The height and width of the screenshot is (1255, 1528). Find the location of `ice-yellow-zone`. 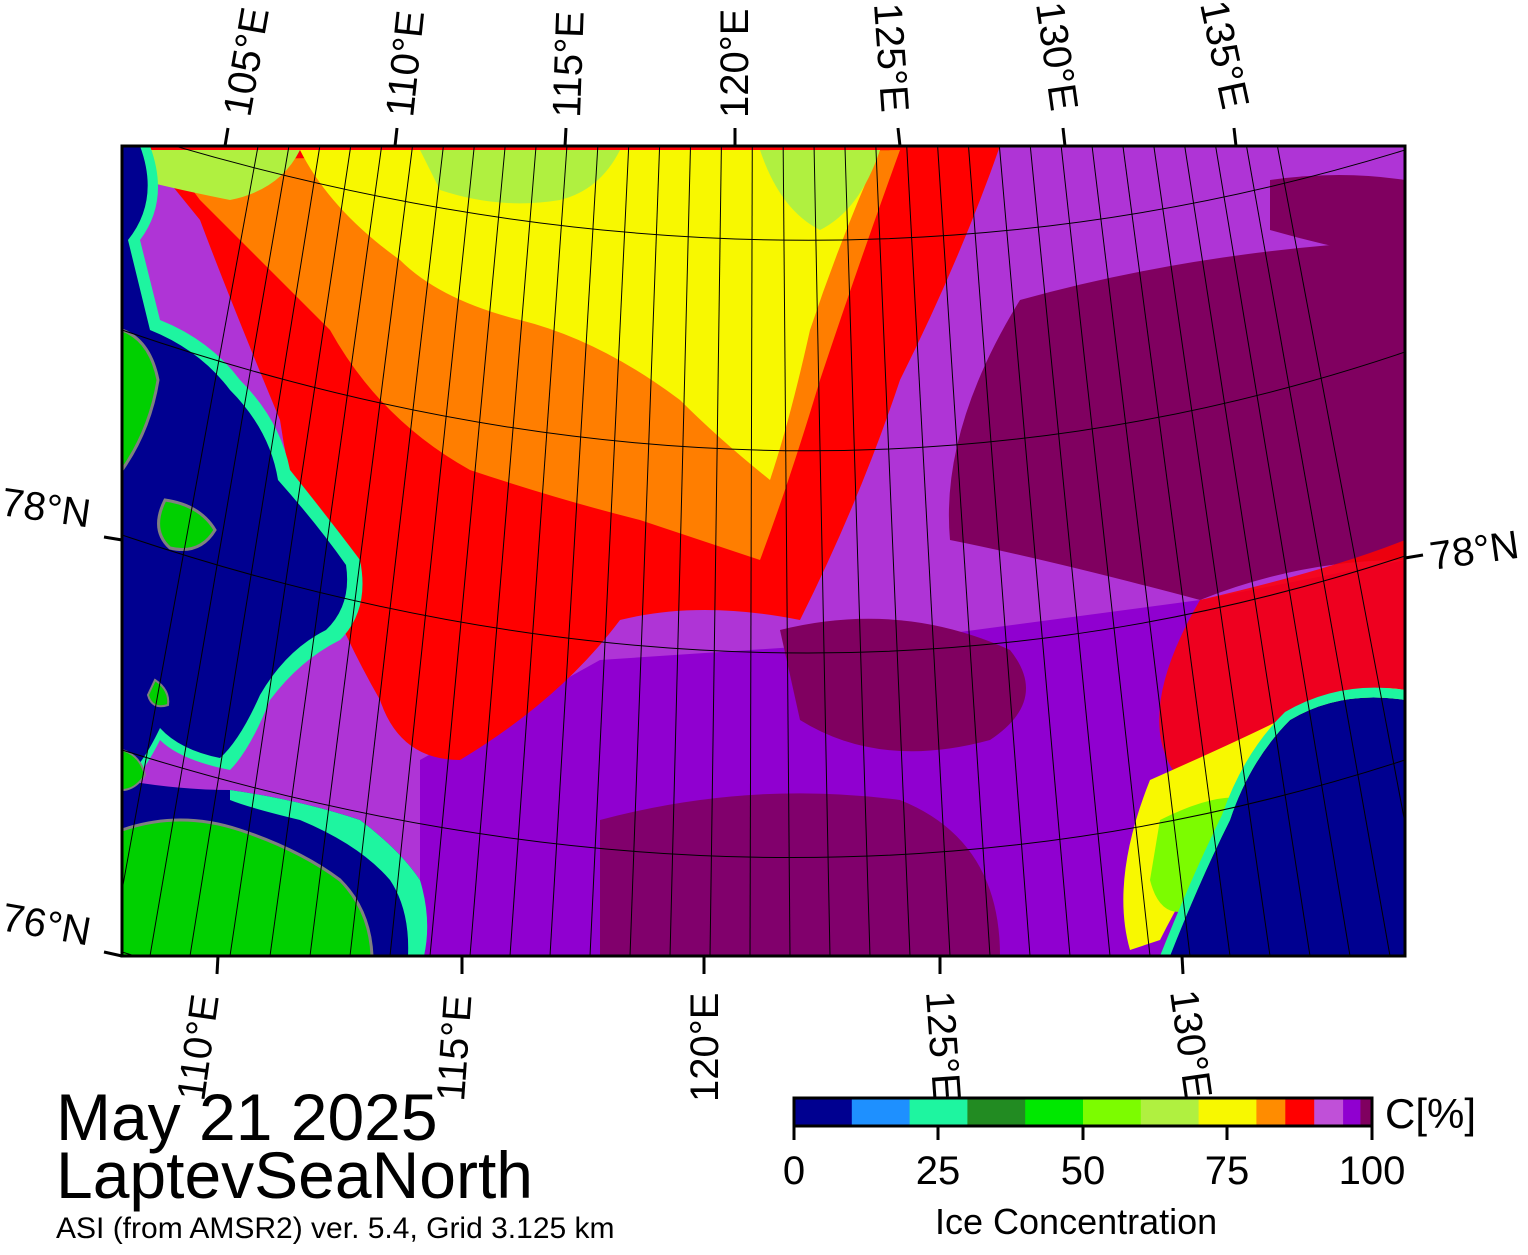

ice-yellow-zone is located at coordinates (590, 315).